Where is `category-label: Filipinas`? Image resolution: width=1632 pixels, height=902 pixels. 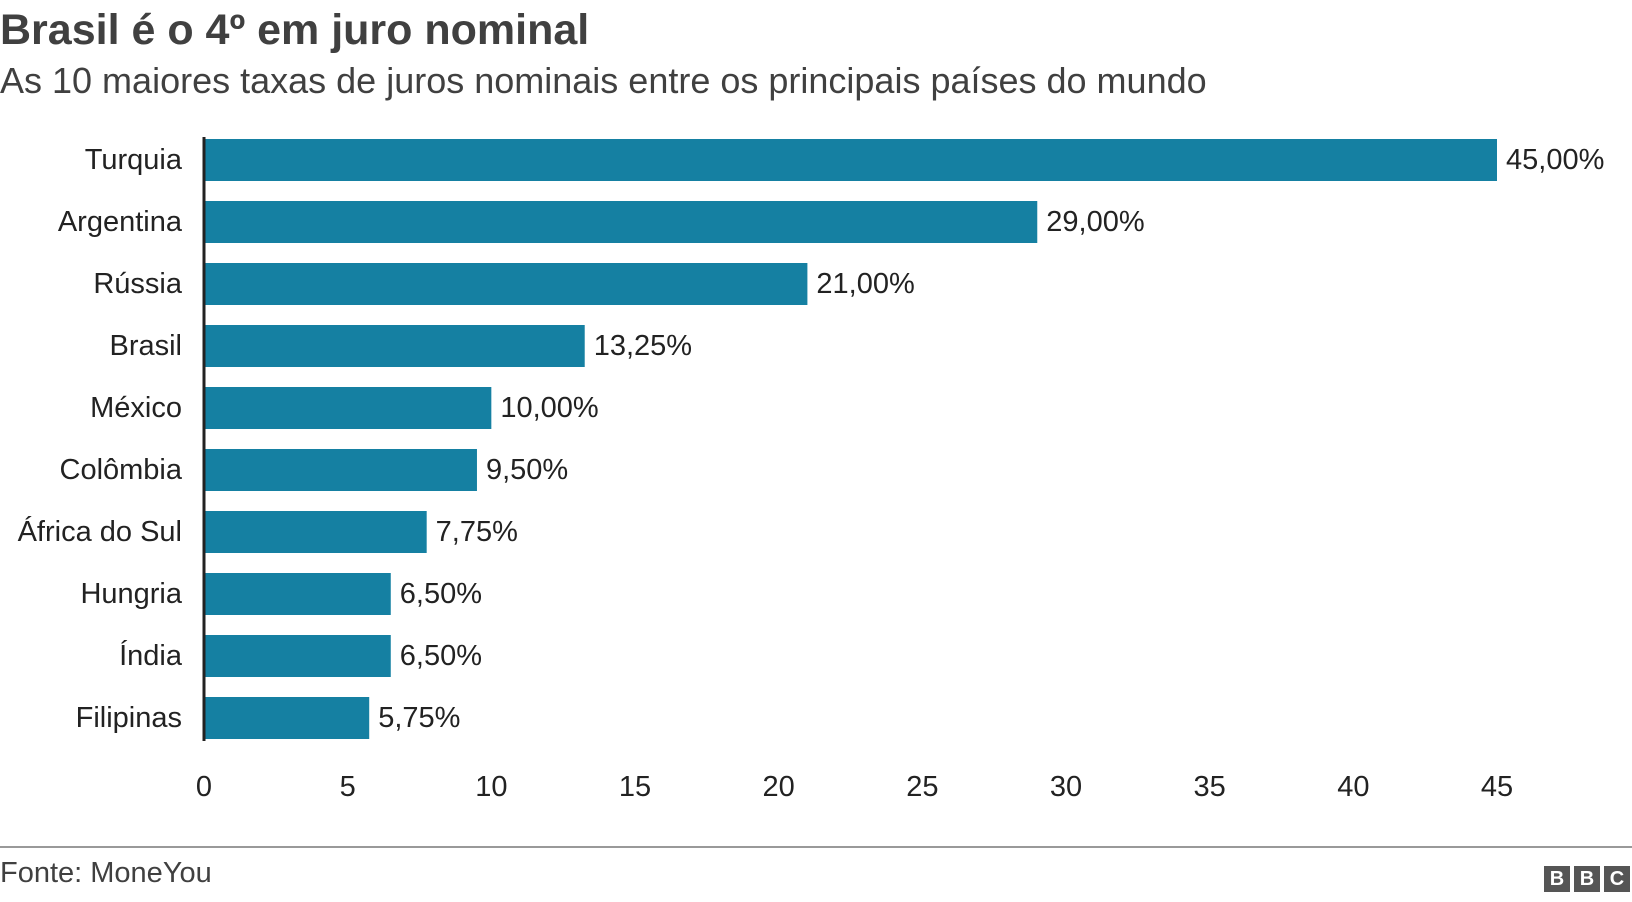 category-label: Filipinas is located at coordinates (129, 718).